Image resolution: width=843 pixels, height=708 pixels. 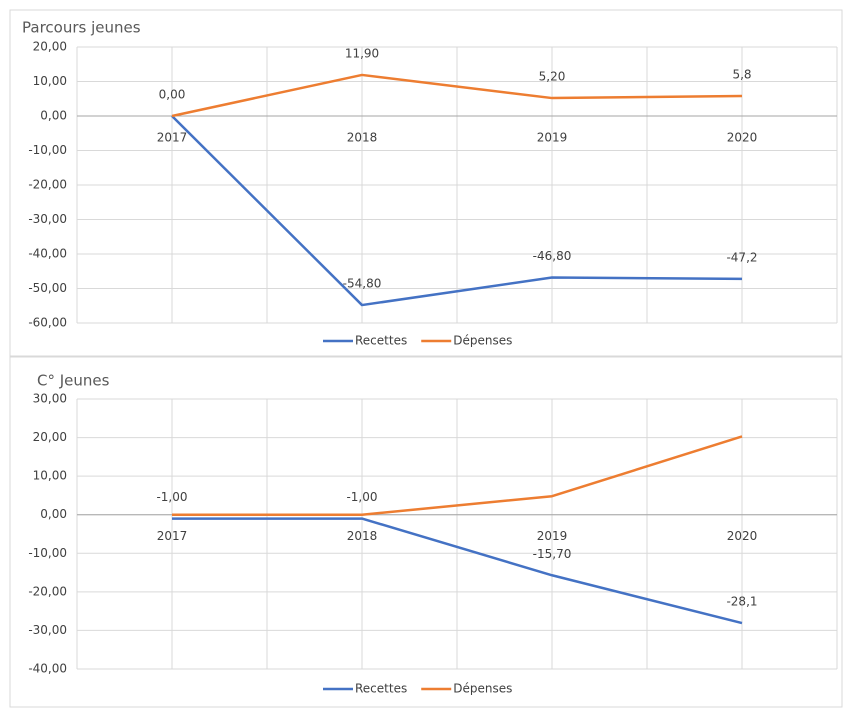 What do you see at coordinates (741, 602) in the screenshot?
I see `data-label: -28,1` at bounding box center [741, 602].